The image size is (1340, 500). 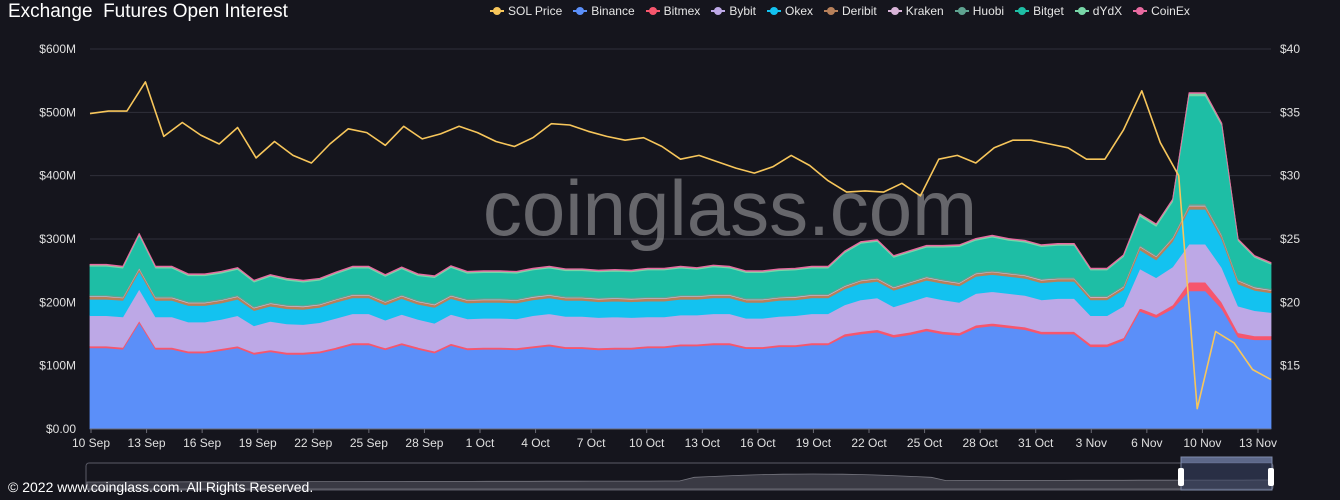 I want to click on x-tick-label: 22 Oct, so click(x=869, y=443).